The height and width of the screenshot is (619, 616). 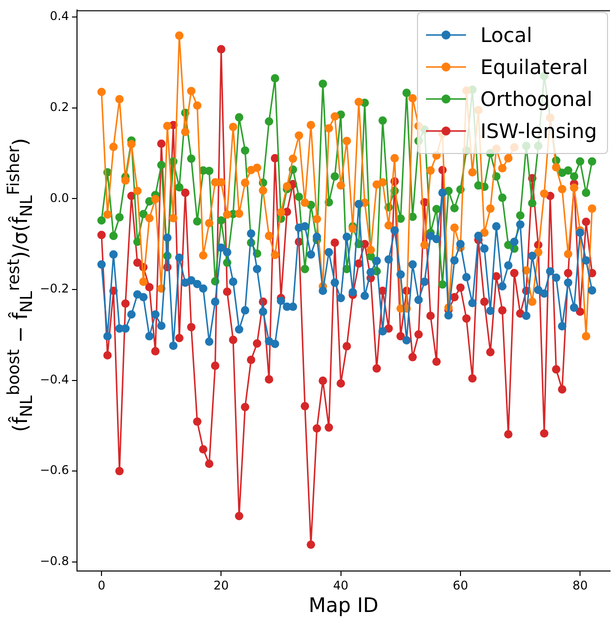 What do you see at coordinates (580, 585) in the screenshot?
I see `x-tick-label: 80` at bounding box center [580, 585].